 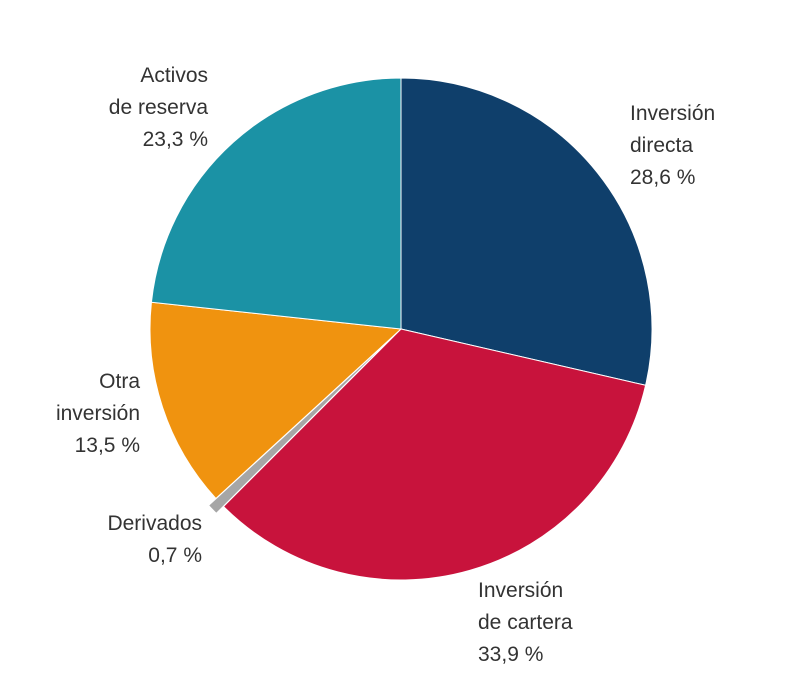 I want to click on slice-label: Derivados 0,7 %, so click(x=154, y=539).